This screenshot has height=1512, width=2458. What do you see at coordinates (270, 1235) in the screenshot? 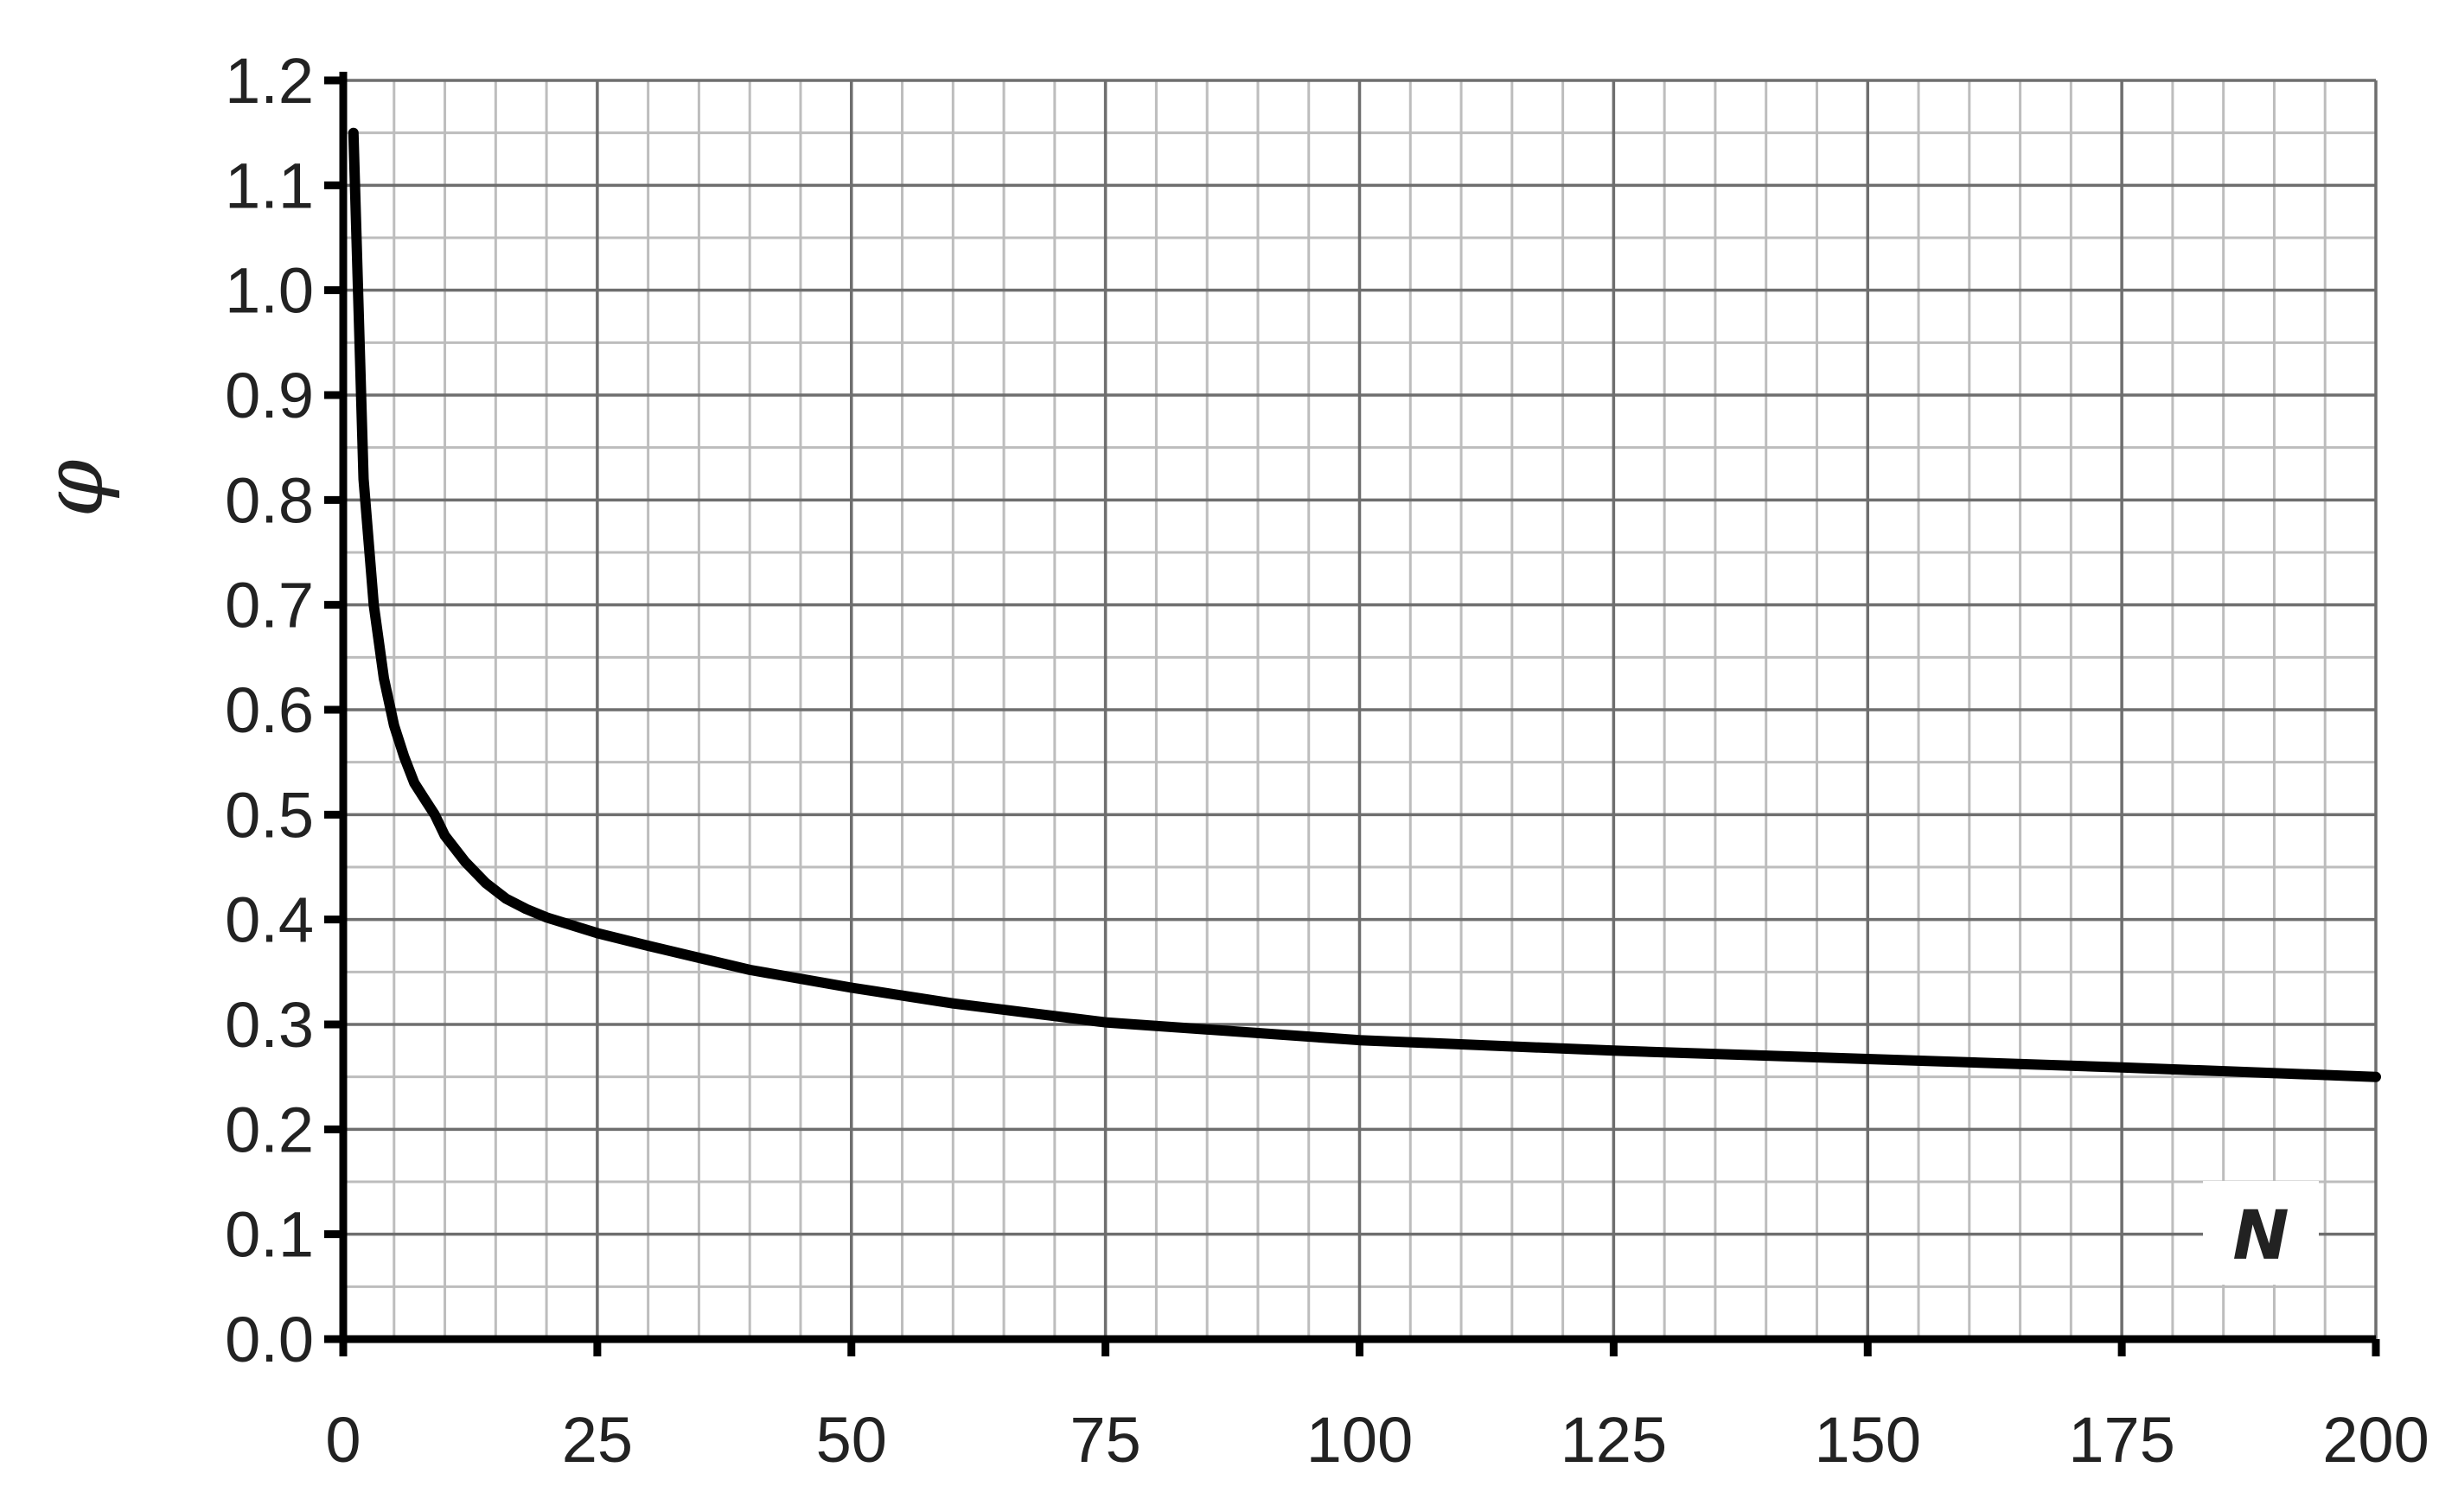
I see `y-tick-label: 0.1` at bounding box center [270, 1235].